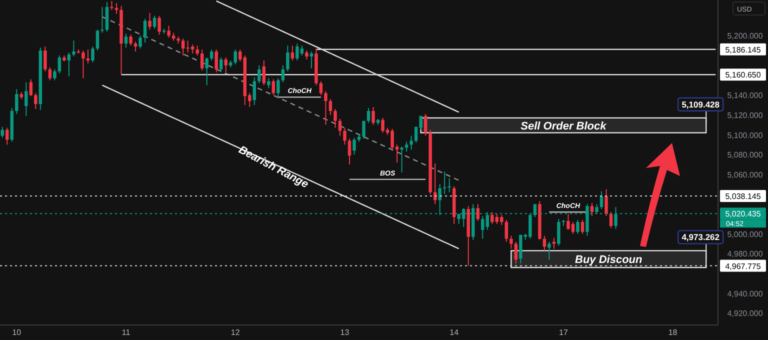  What do you see at coordinates (745, 115) in the screenshot?
I see `y-tick-label: 5,120.000` at bounding box center [745, 115].